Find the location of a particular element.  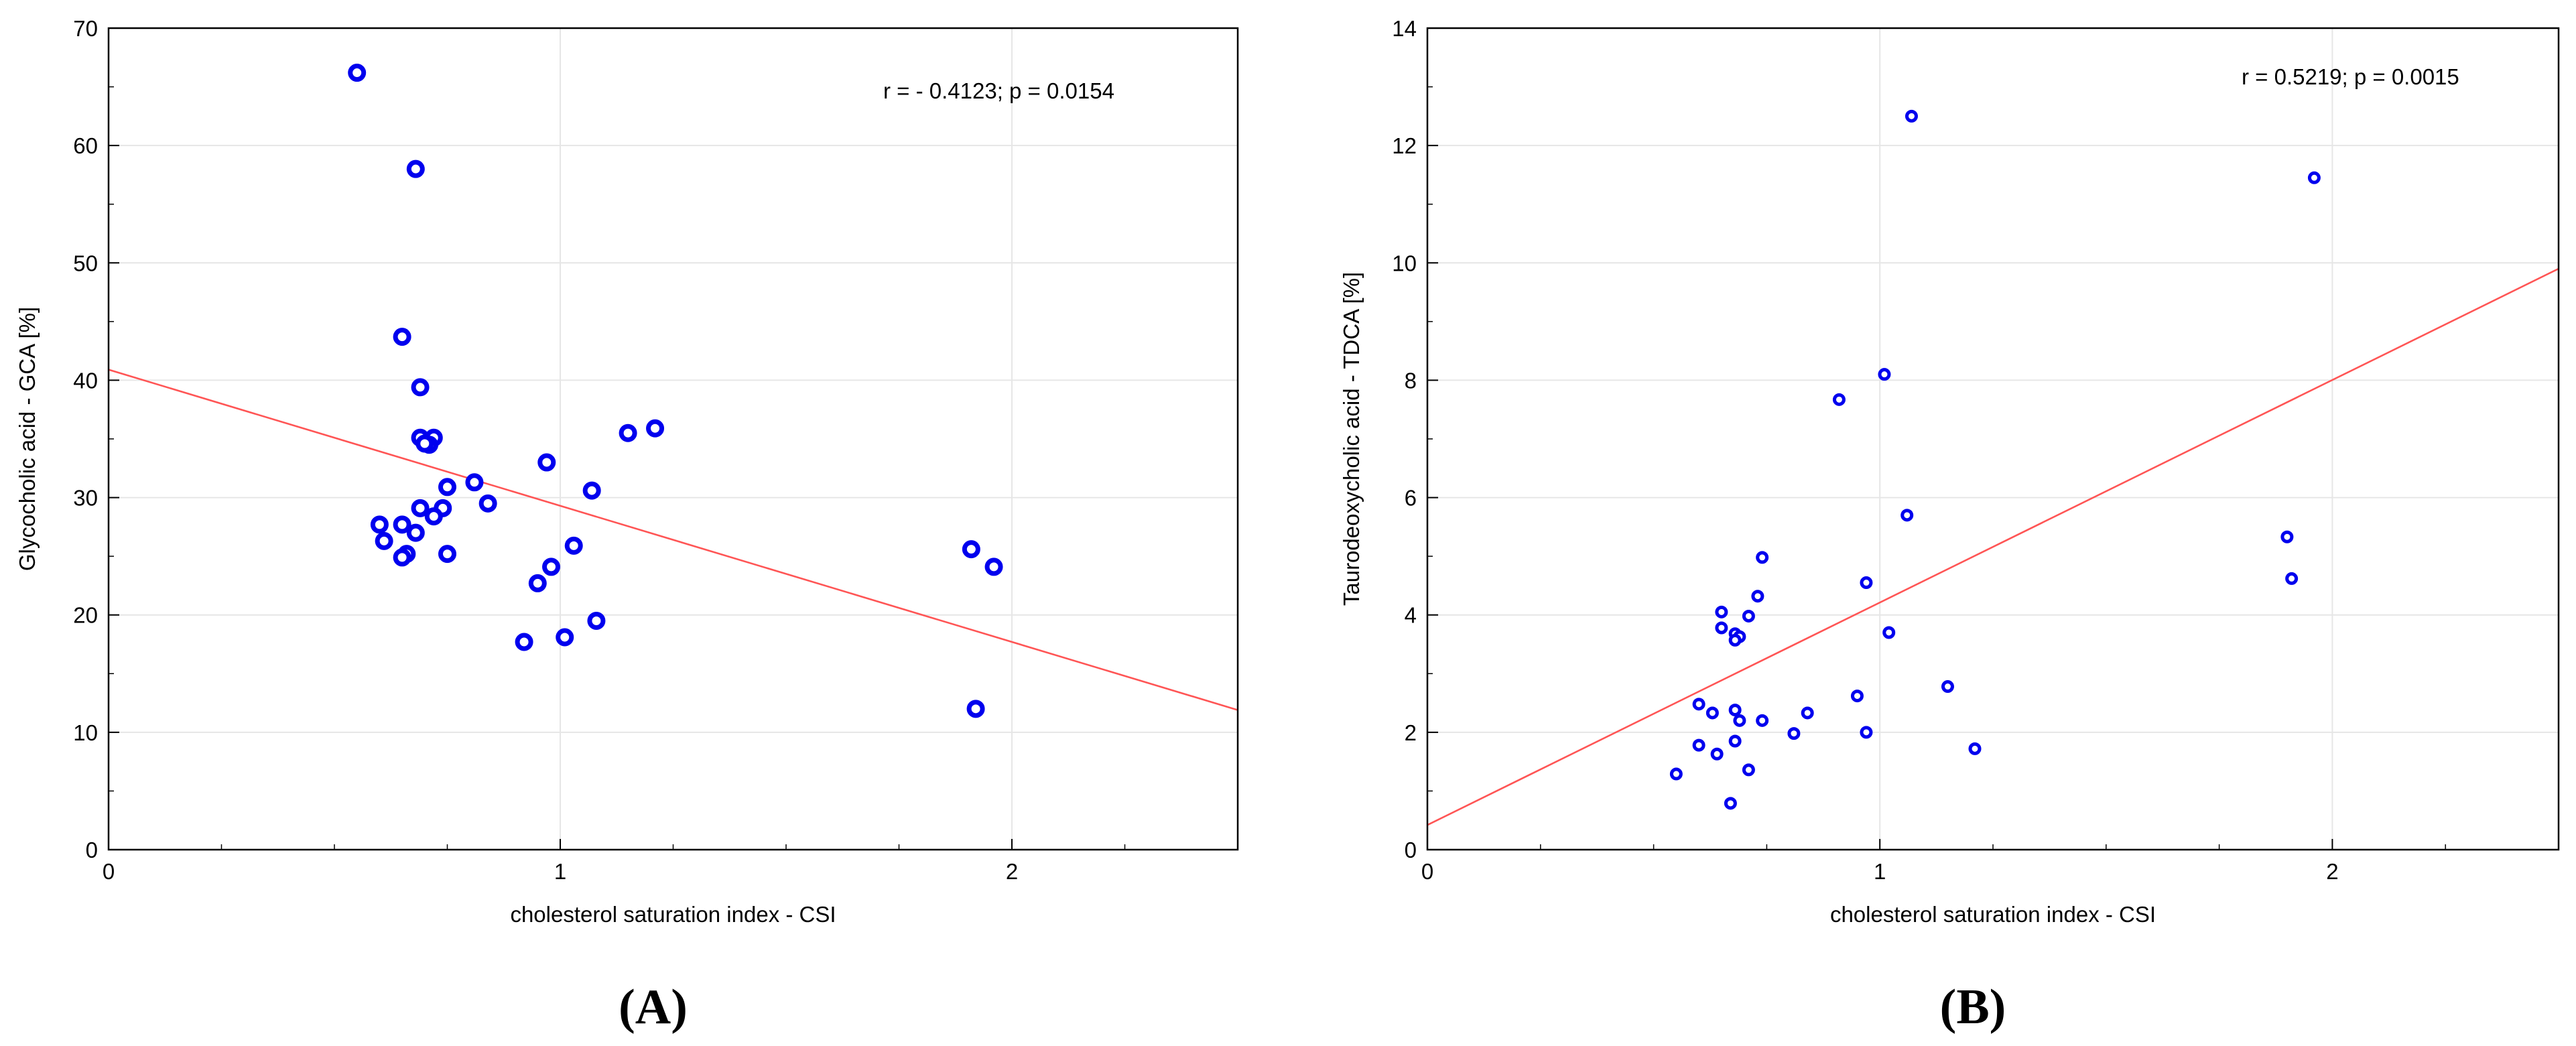

y-tick-label: 40 is located at coordinates (85, 381).